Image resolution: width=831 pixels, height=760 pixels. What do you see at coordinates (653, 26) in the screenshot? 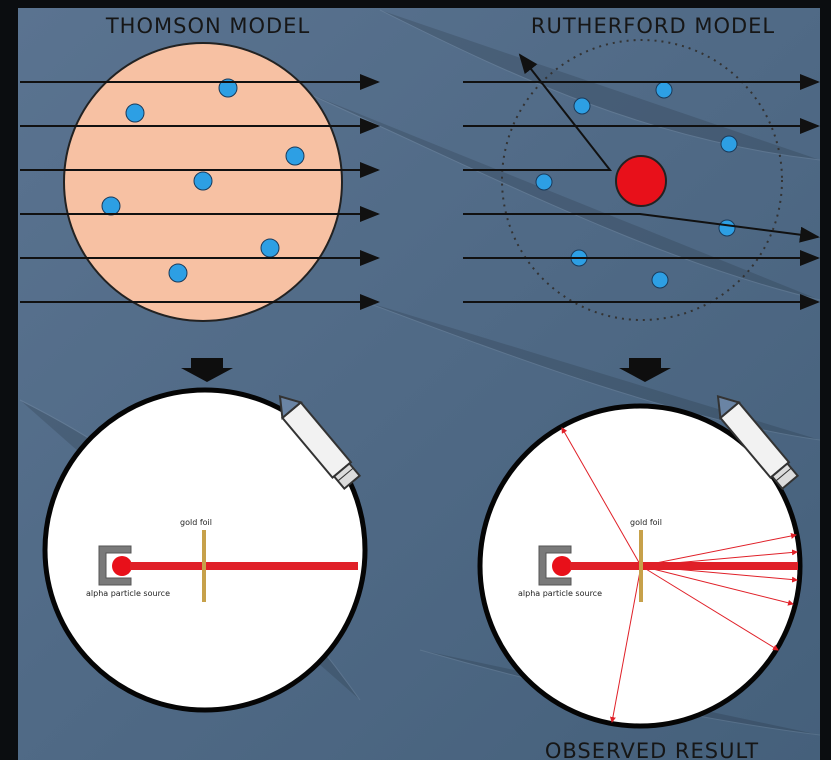
I see `rutherford-title: RUTHERFORD MODEL` at bounding box center [653, 26].